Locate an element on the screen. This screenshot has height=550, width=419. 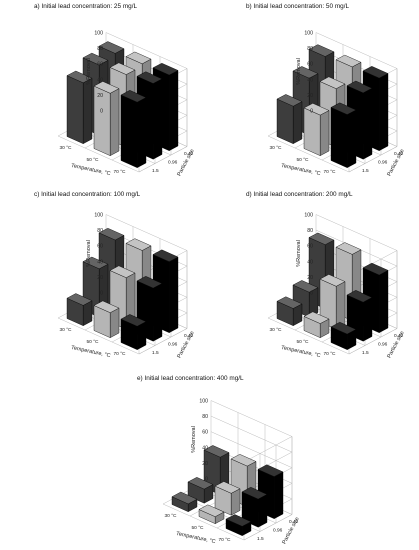
chart-title: a) Initial lead concentration: 25 mg/L is located at coordinates (86, 6).